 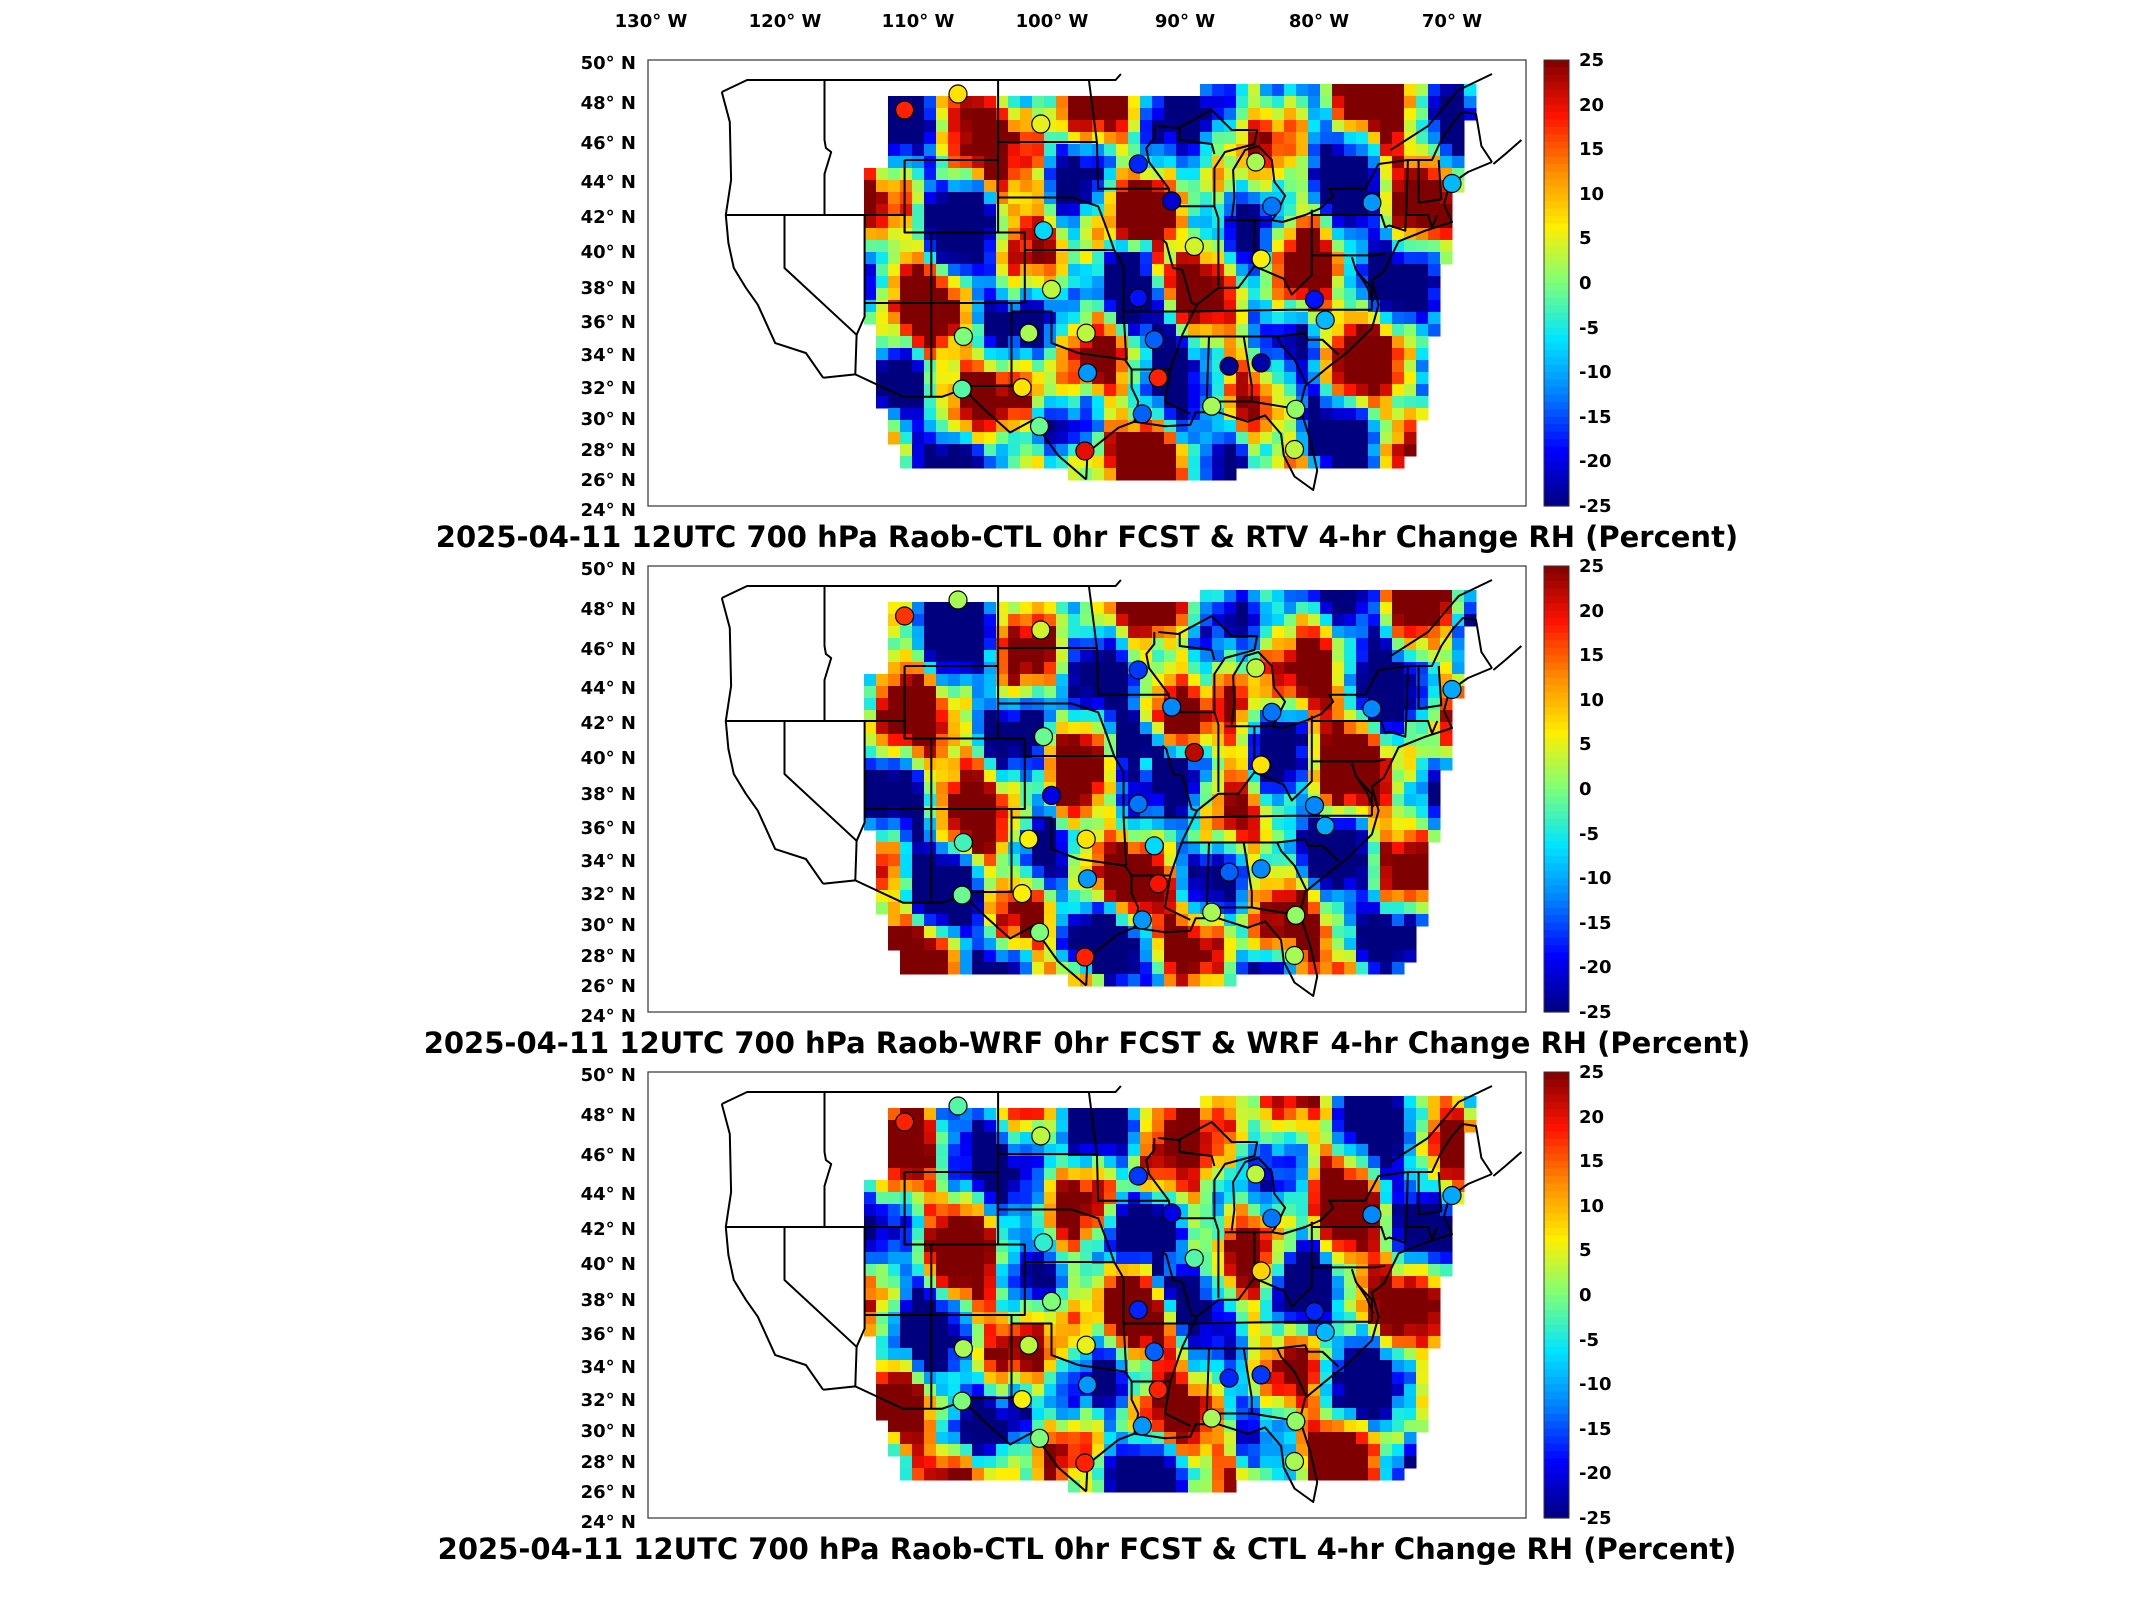 I want to click on lon-tick-110w: 110° W, so click(x=918, y=21).